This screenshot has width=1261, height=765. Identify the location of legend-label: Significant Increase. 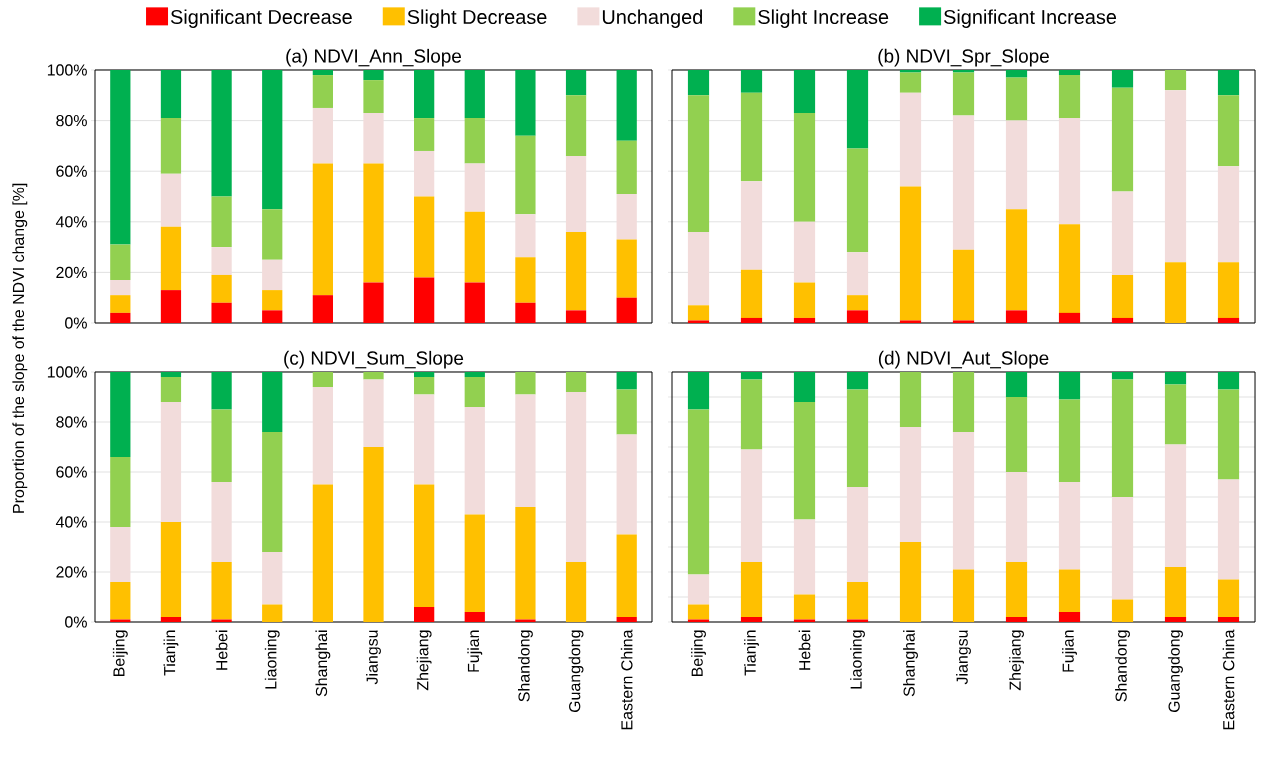
(1030, 18).